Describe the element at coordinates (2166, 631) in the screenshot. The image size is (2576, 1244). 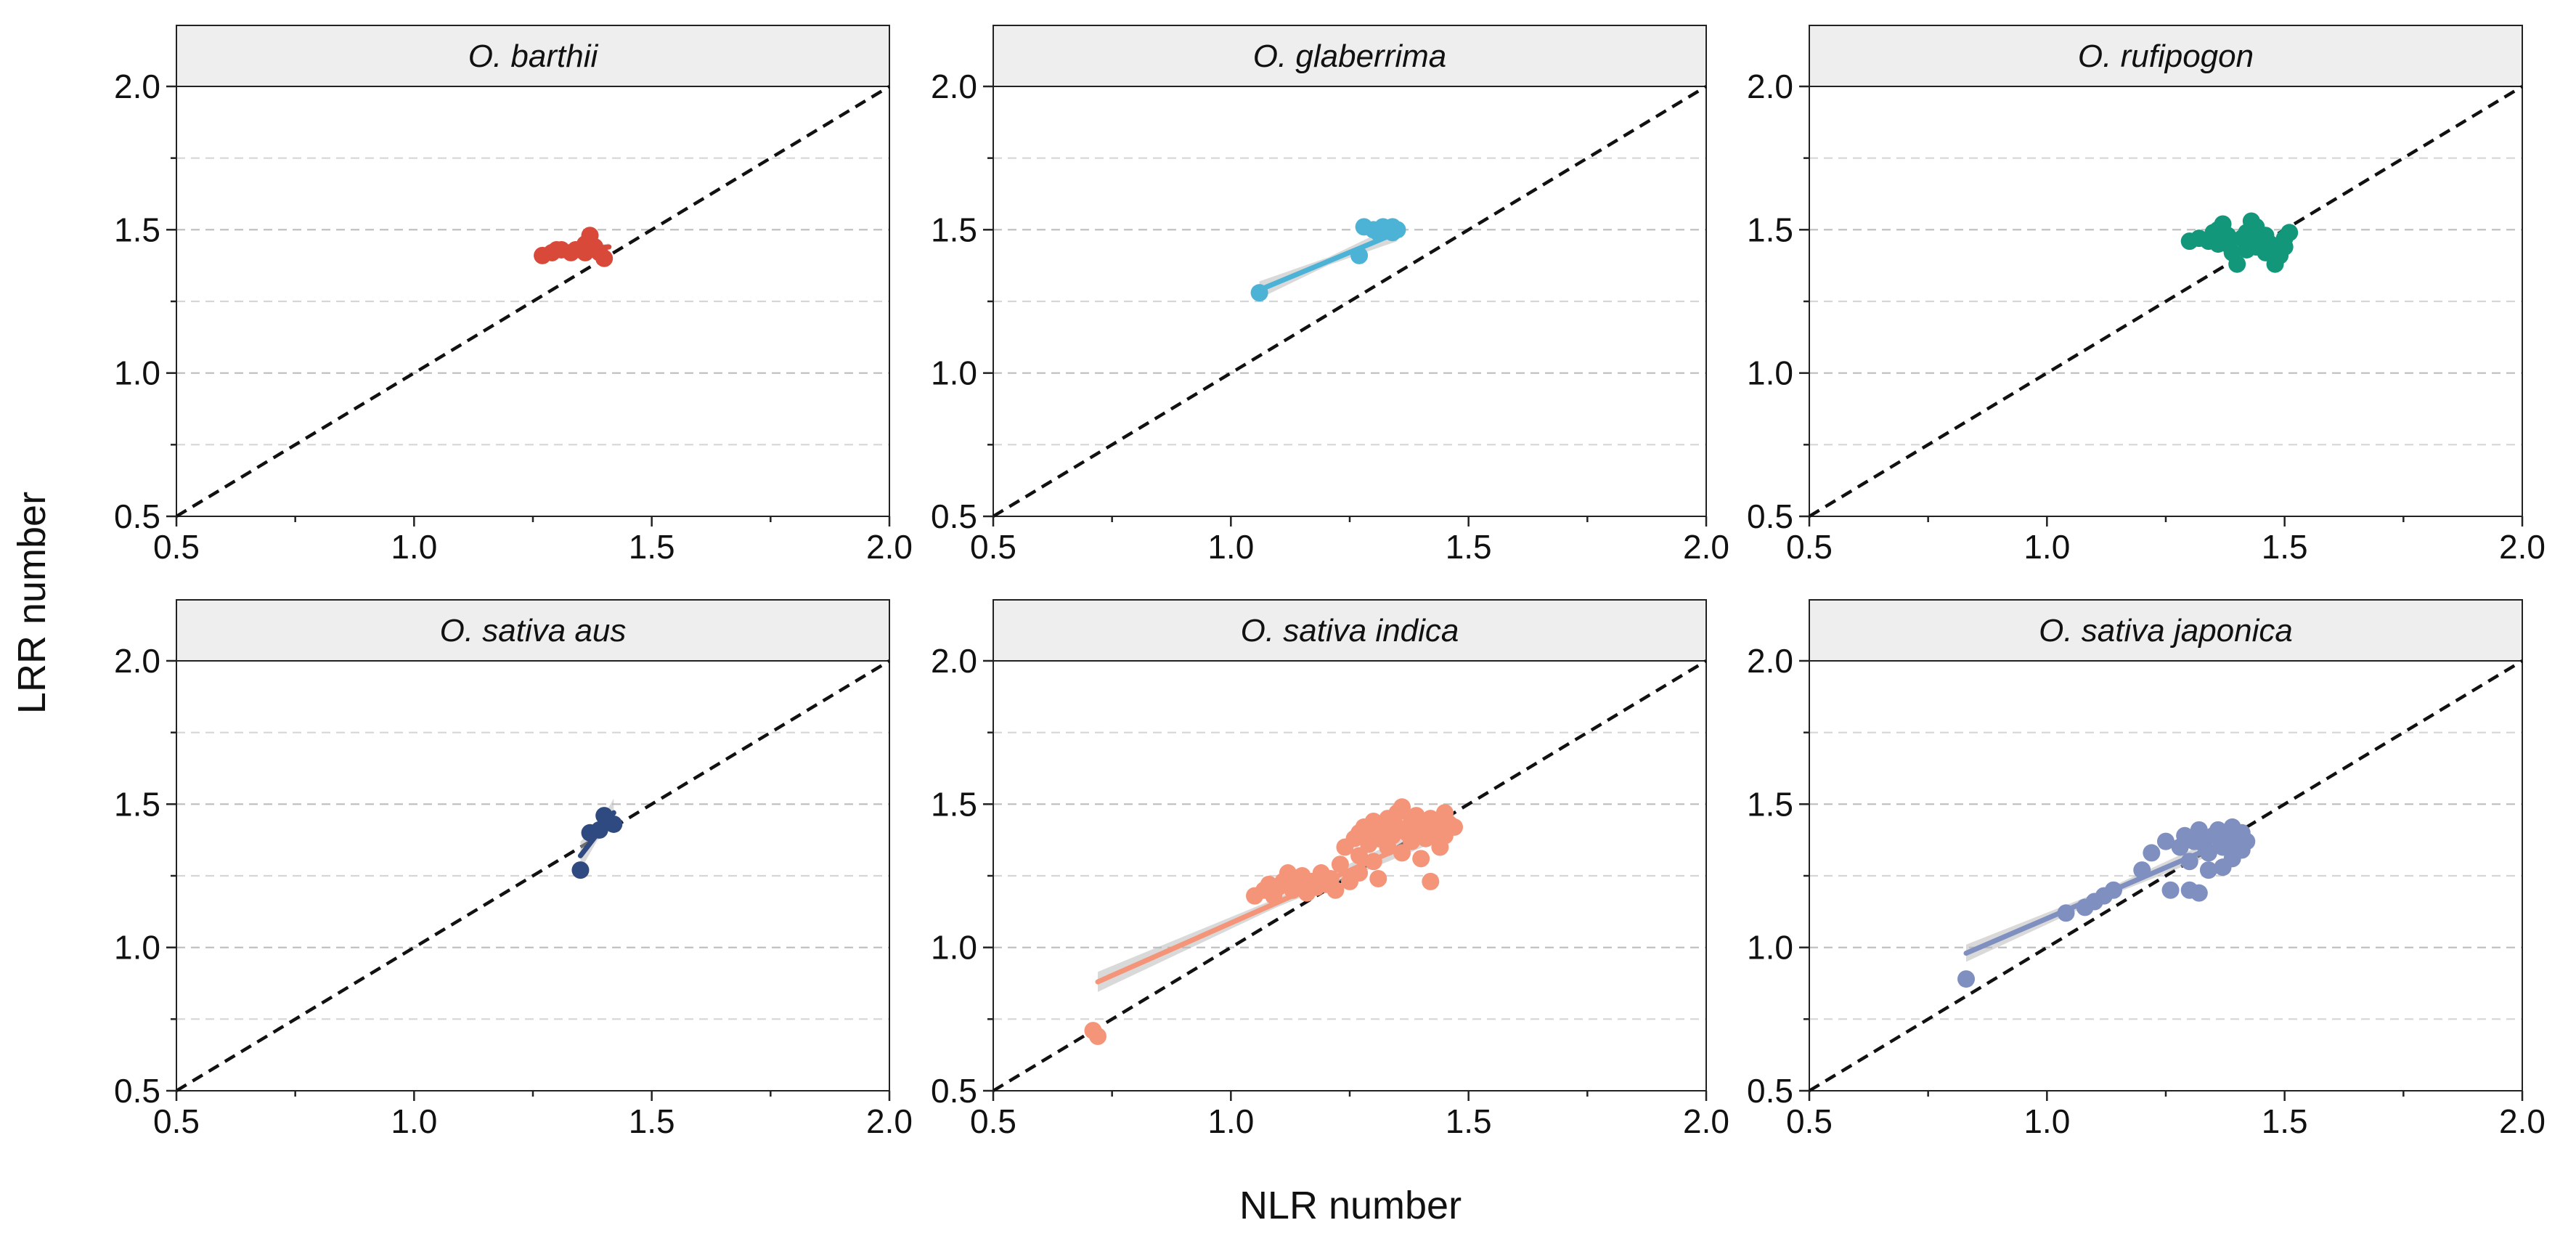
I see `panel-title: O. sativa japonica` at that location.